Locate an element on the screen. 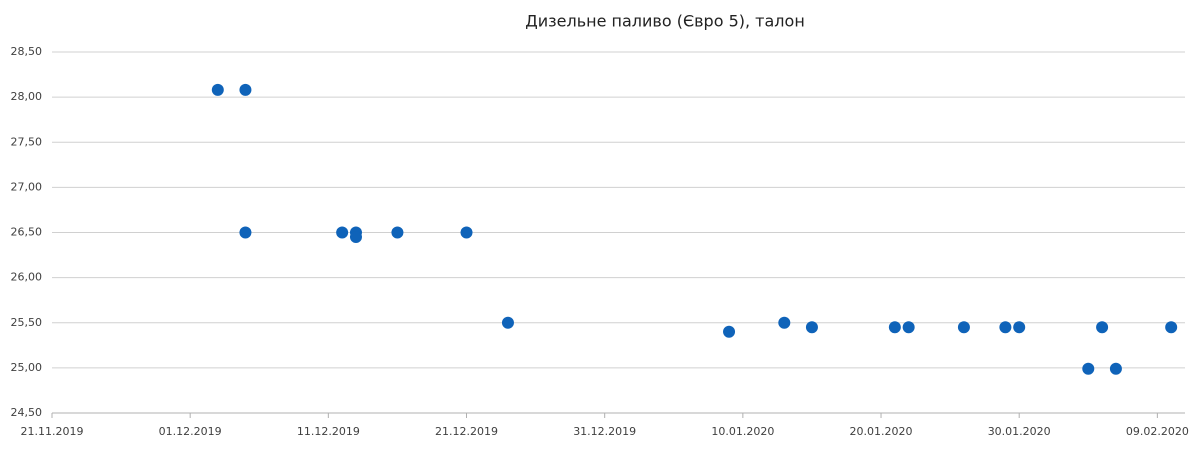  x-tick-label: 20.01.2020 is located at coordinates (881, 431).